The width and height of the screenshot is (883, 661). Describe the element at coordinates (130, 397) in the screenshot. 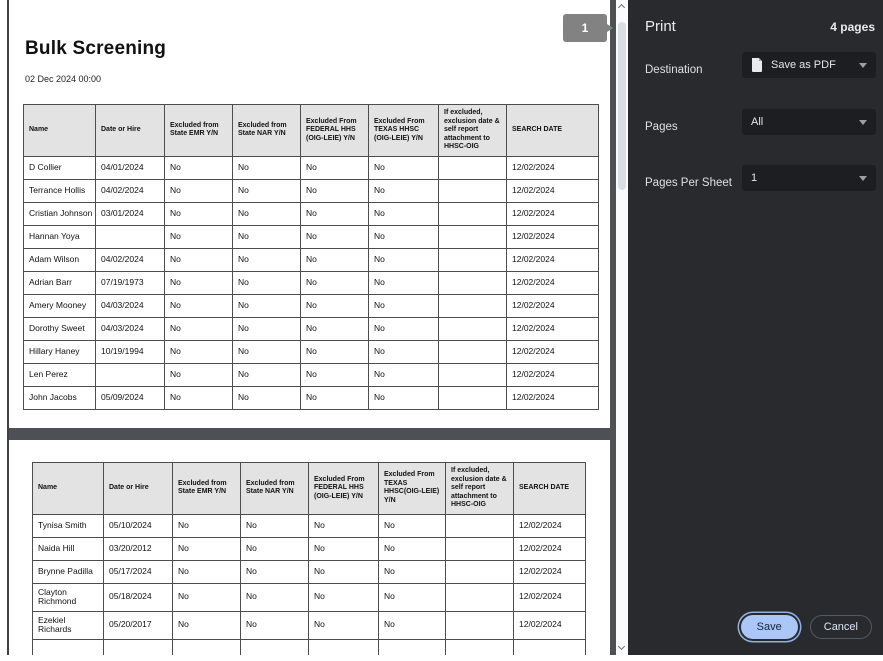

I see `table-cell: 05/09/2024` at that location.